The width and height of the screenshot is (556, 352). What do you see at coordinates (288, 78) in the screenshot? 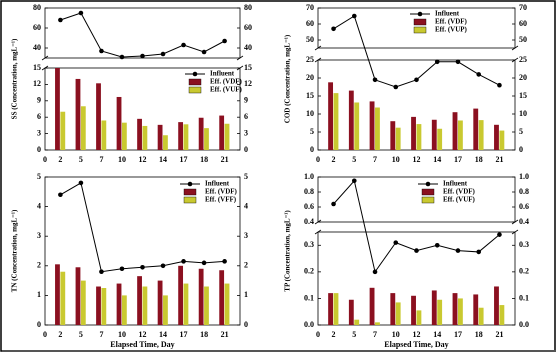
I see `y-axis-label: COD (Concentration, mgL⁻¹)` at bounding box center [288, 78].